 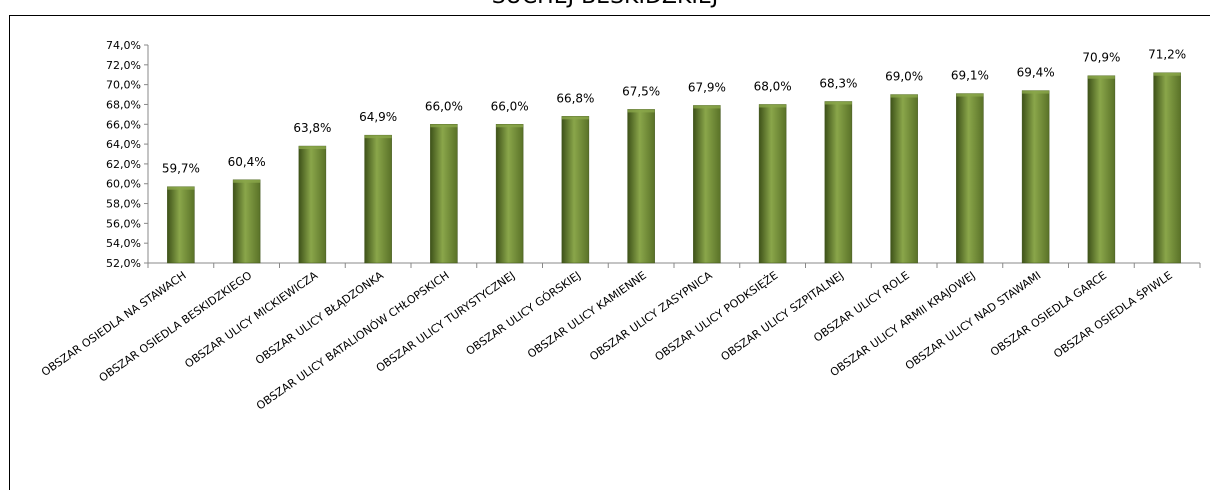 What do you see at coordinates (1113, 315) in the screenshot?
I see `category-label: OBSZAR OSIEDLA ŚPIWLE` at bounding box center [1113, 315].